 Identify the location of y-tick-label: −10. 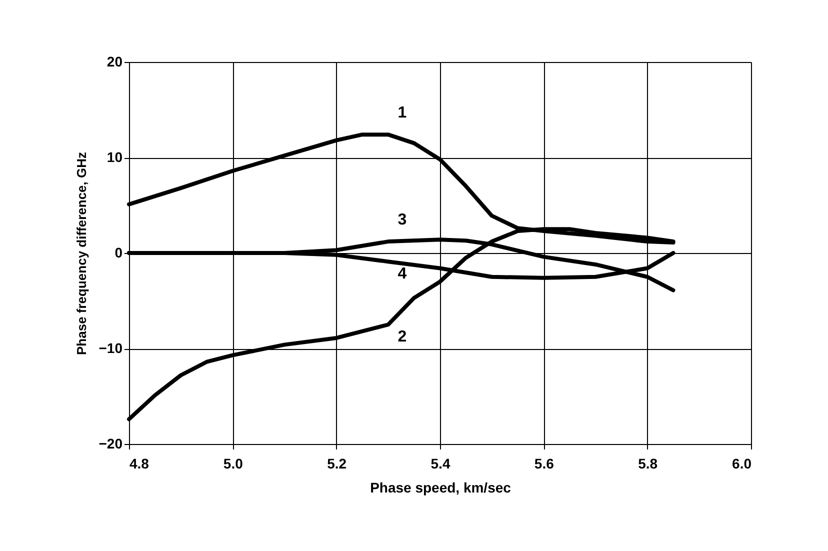
(110, 348).